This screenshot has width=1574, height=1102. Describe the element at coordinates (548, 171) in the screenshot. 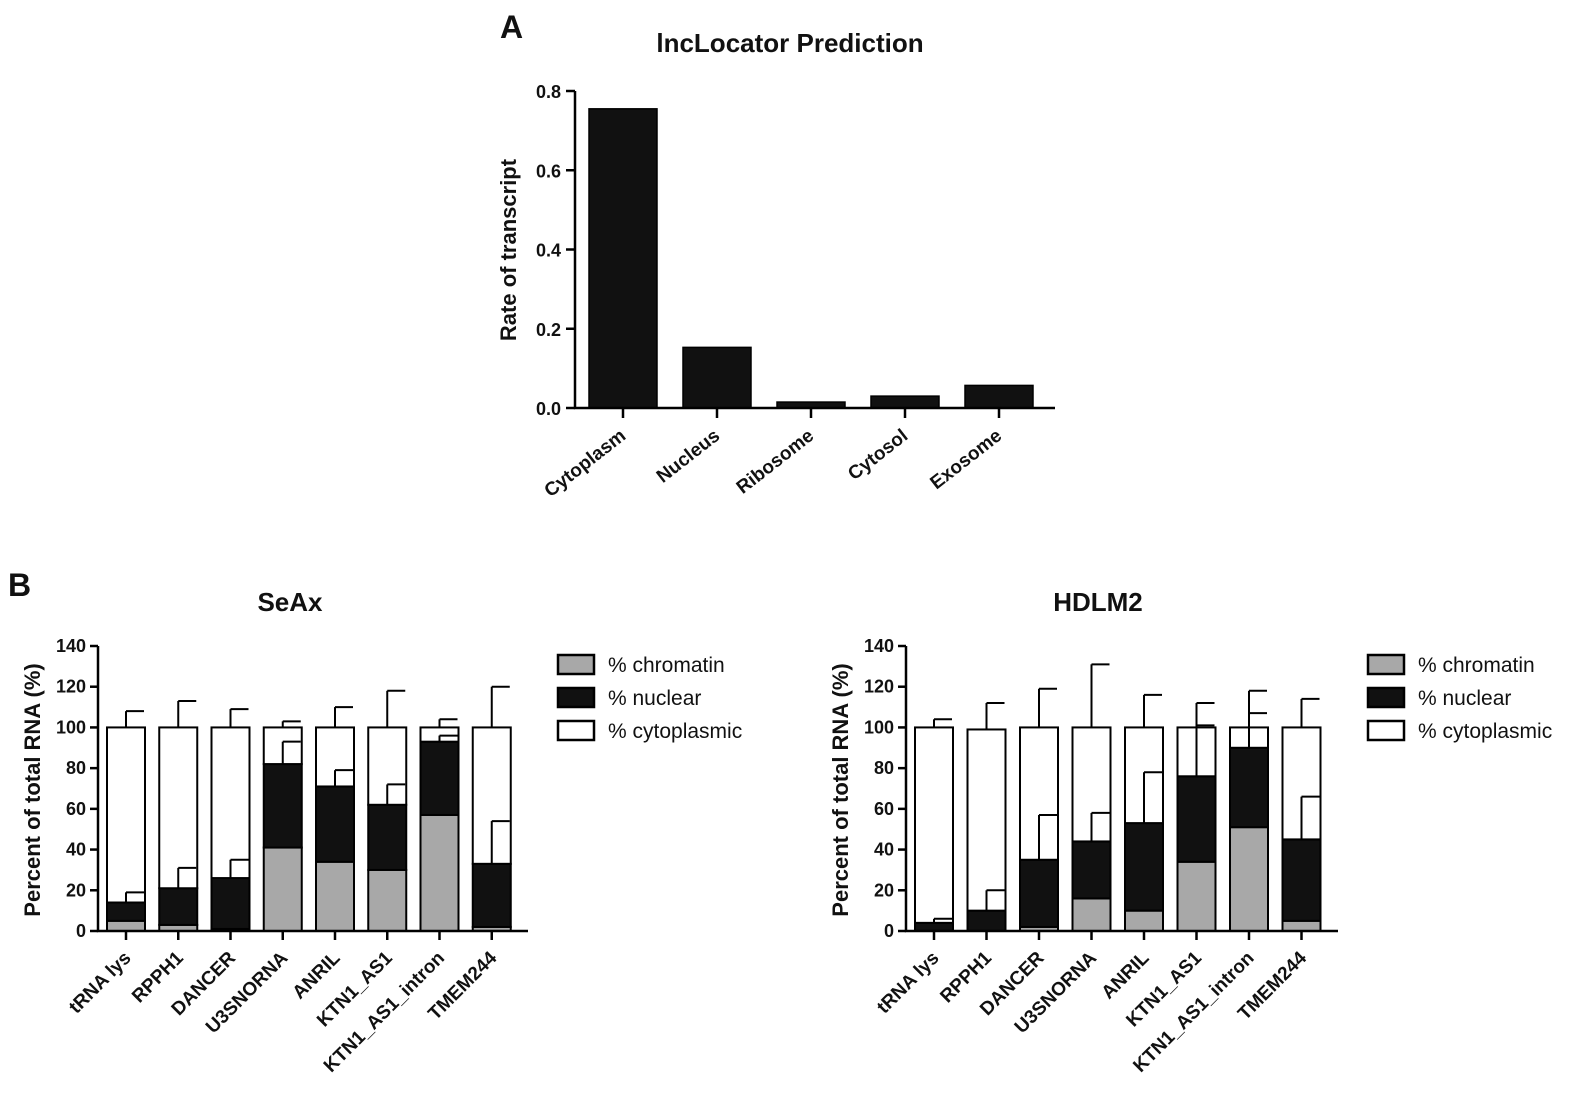

I see `y-tick-label-a: 0.6` at that location.